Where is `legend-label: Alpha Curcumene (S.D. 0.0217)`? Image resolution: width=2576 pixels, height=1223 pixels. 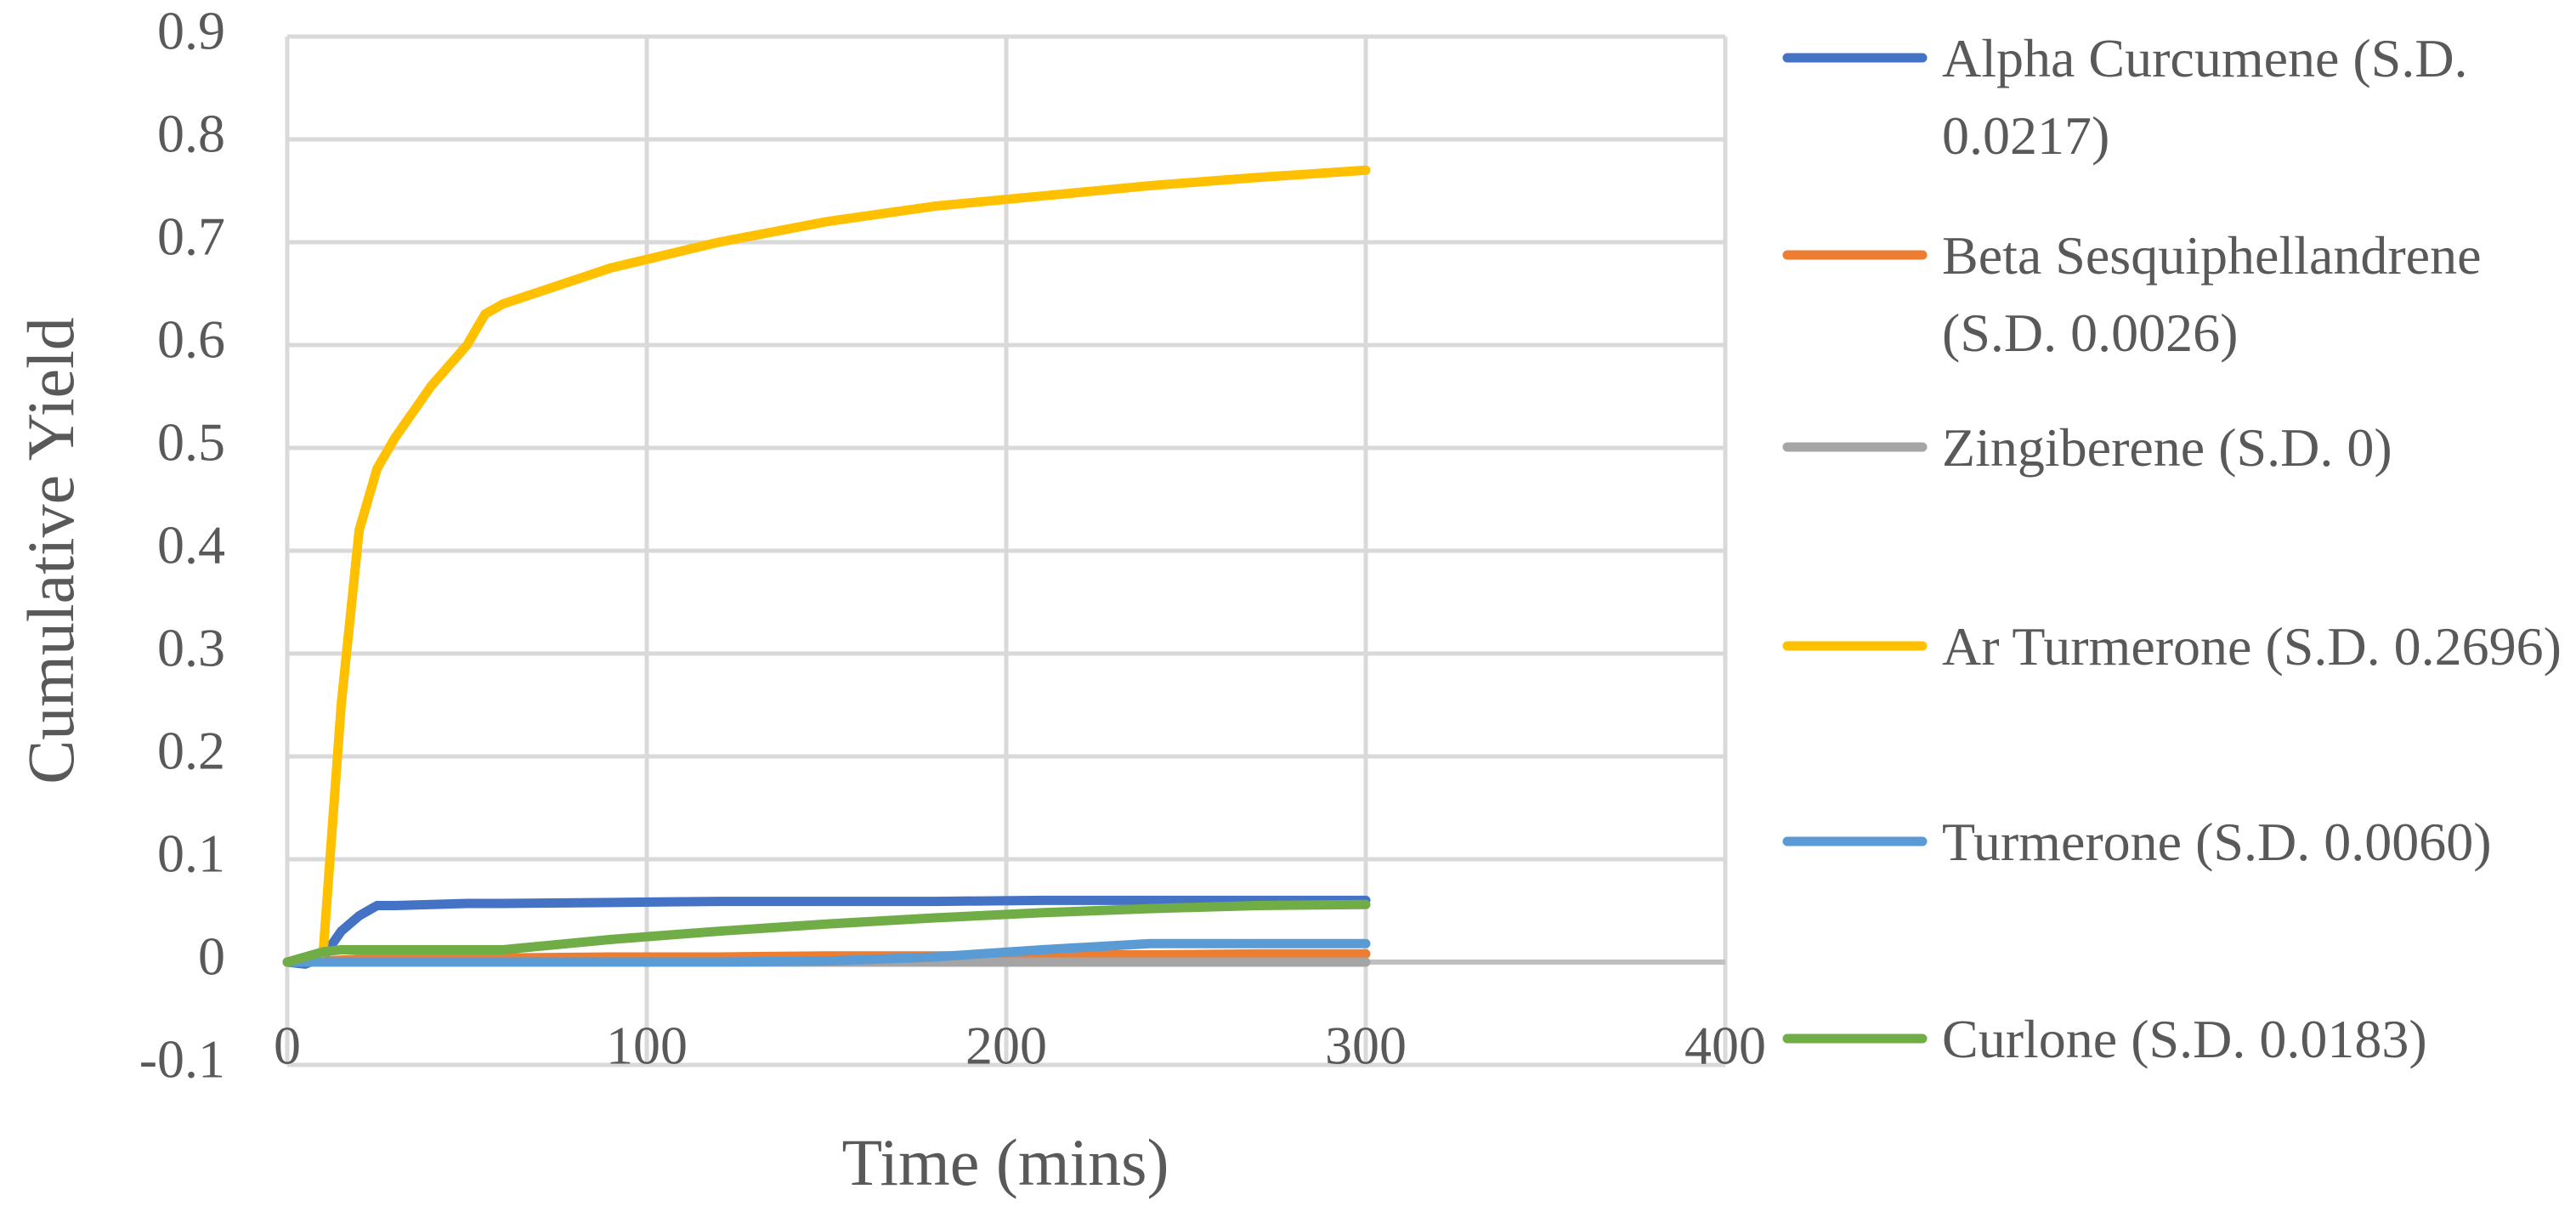 legend-label: Alpha Curcumene (S.D. 0.0217) is located at coordinates (2205, 97).